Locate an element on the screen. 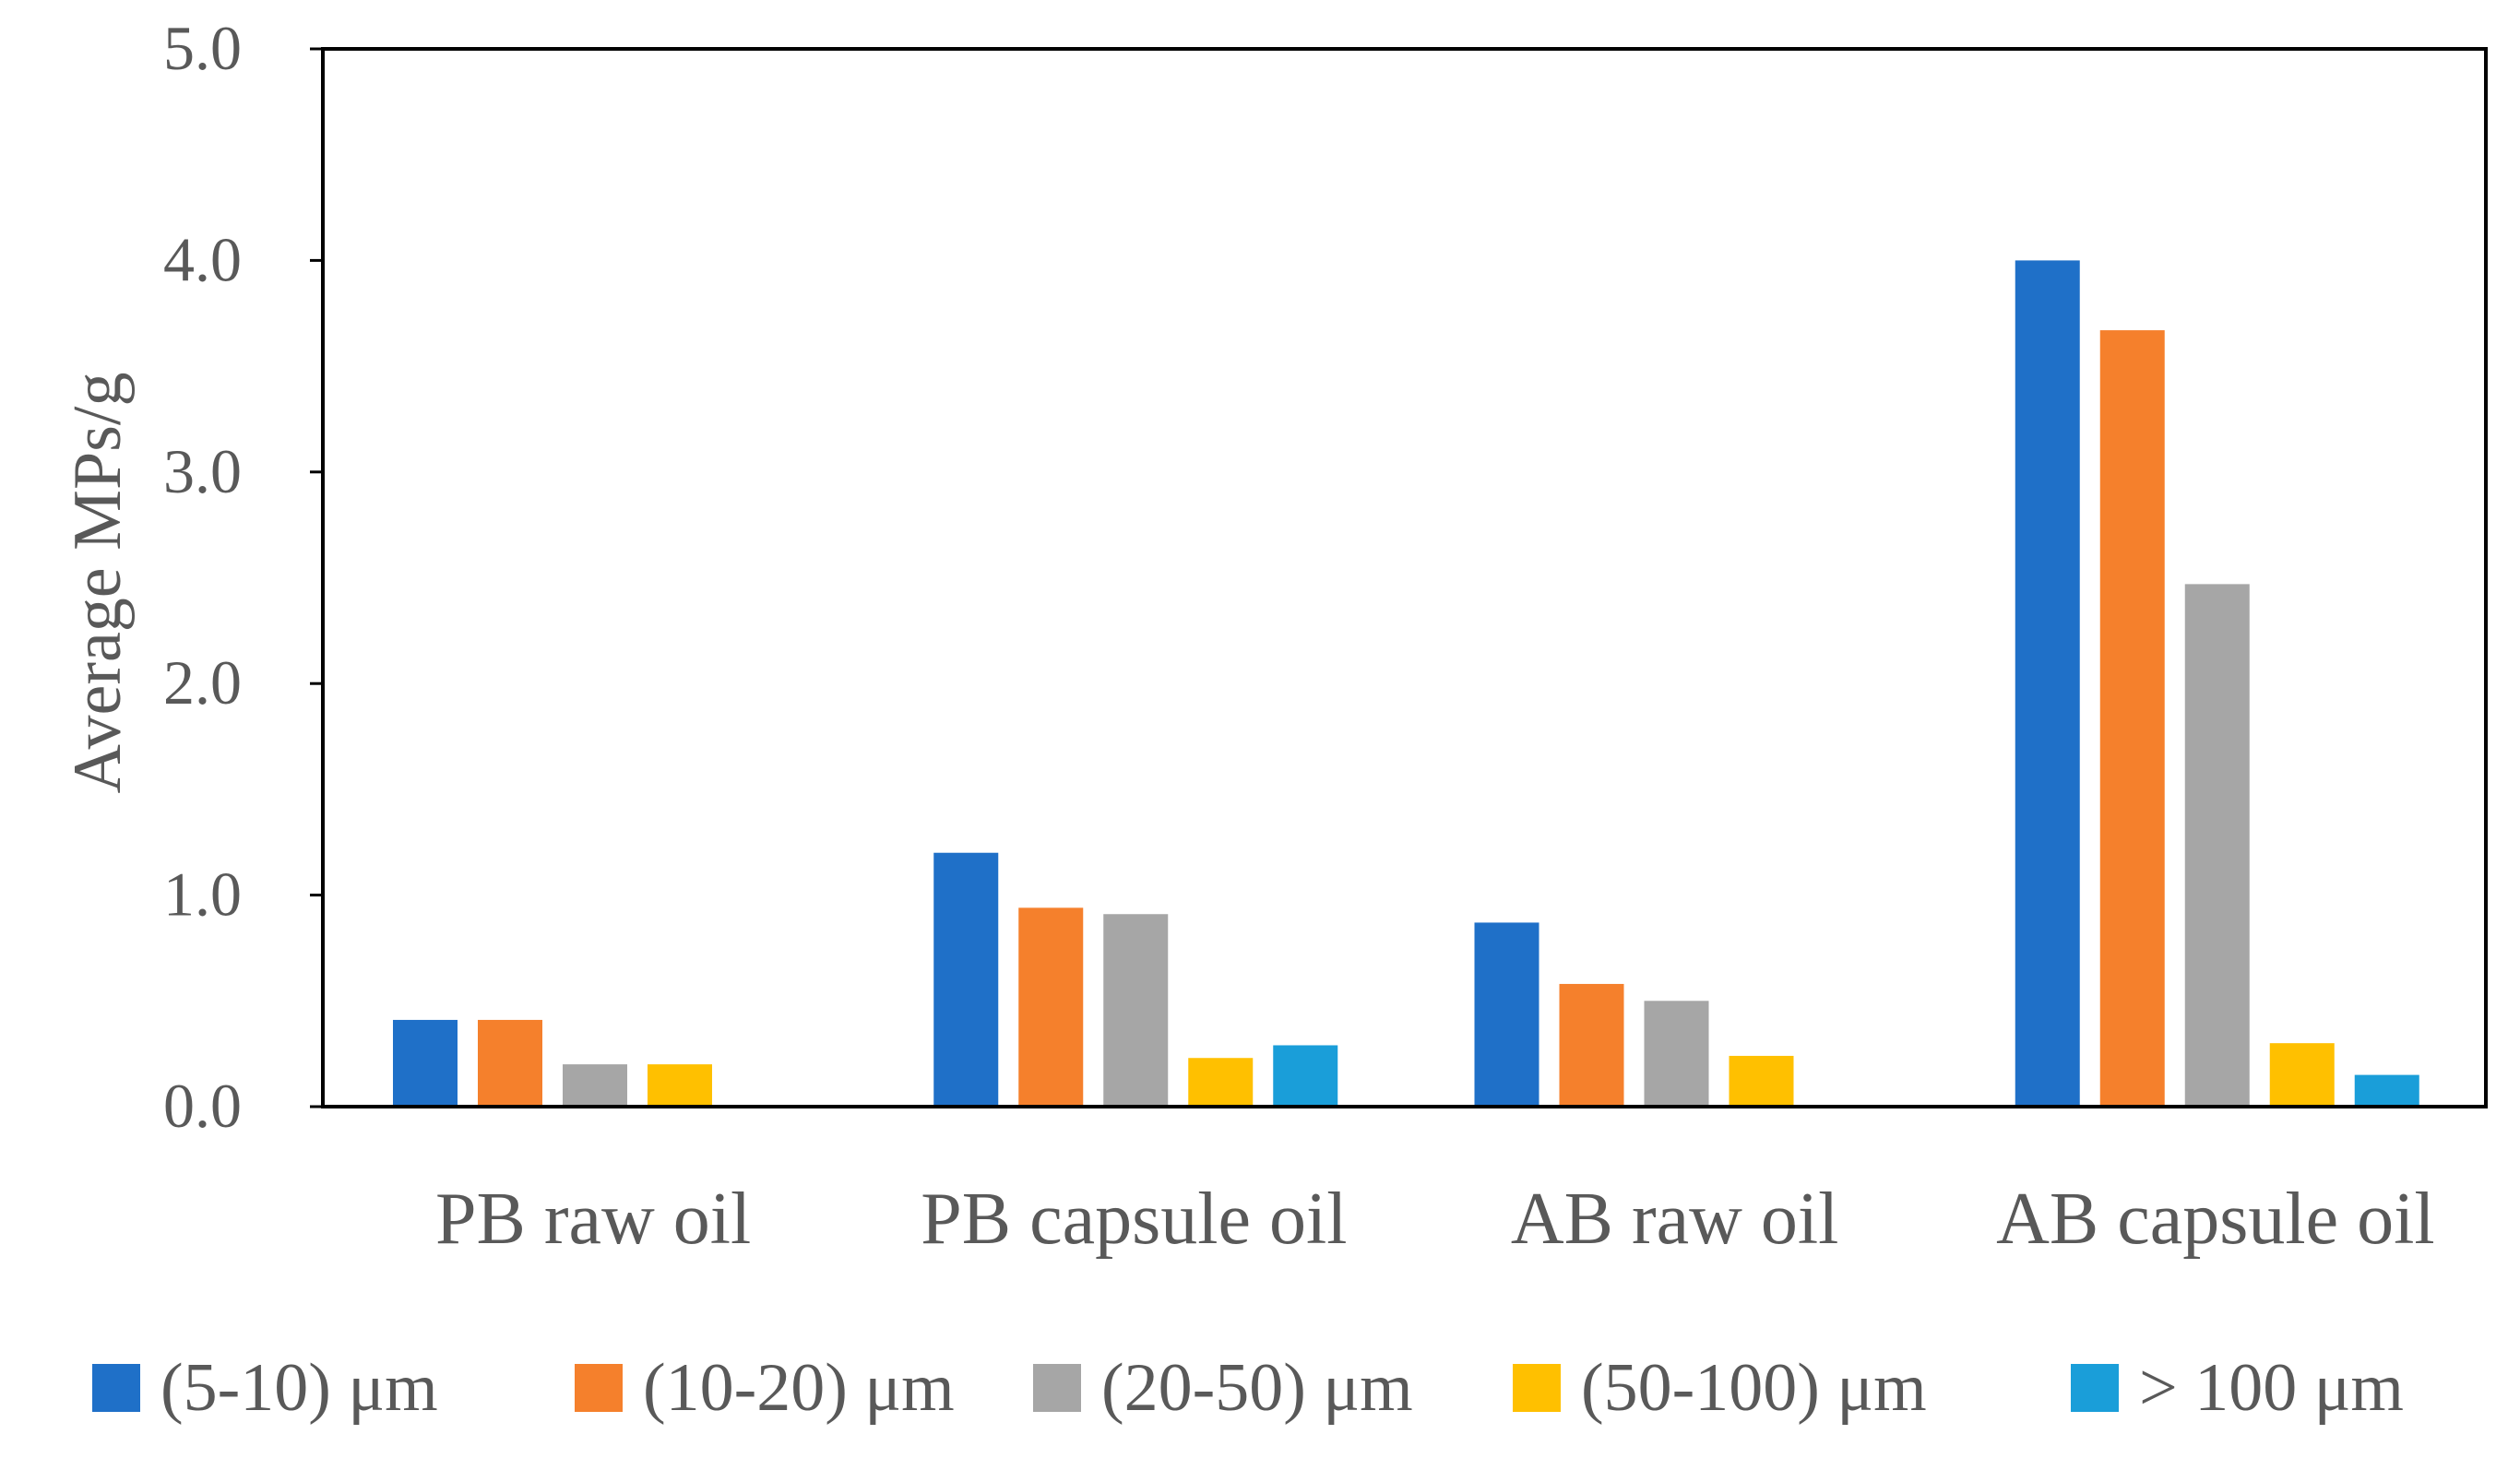 This screenshot has height=1458, width=2520. legend-label: (5-10) μm is located at coordinates (299, 1388).